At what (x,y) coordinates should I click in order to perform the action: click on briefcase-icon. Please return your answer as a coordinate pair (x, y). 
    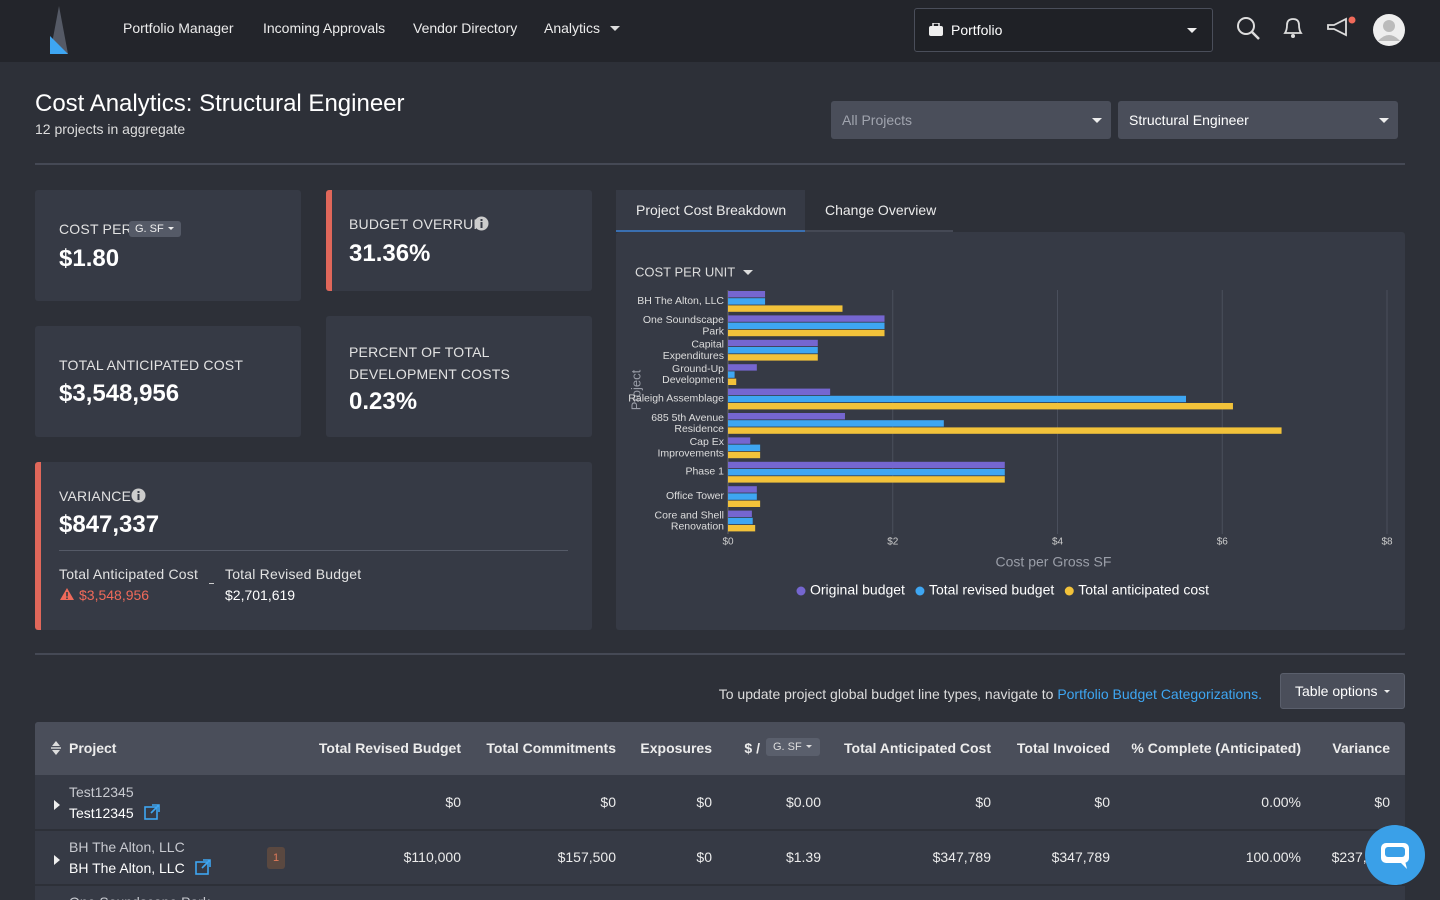
    Looking at the image, I should click on (936, 29).